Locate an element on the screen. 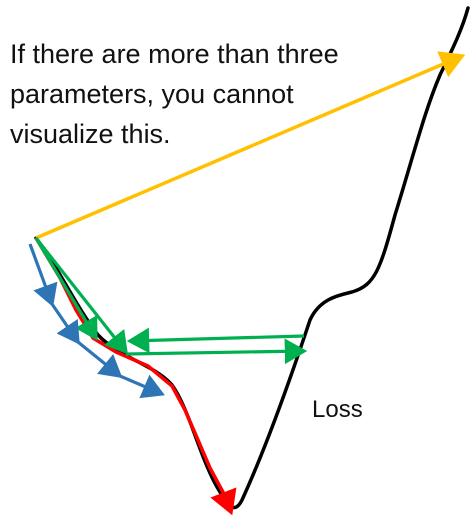 The width and height of the screenshot is (476, 525). loss-label: Loss is located at coordinates (337, 409).